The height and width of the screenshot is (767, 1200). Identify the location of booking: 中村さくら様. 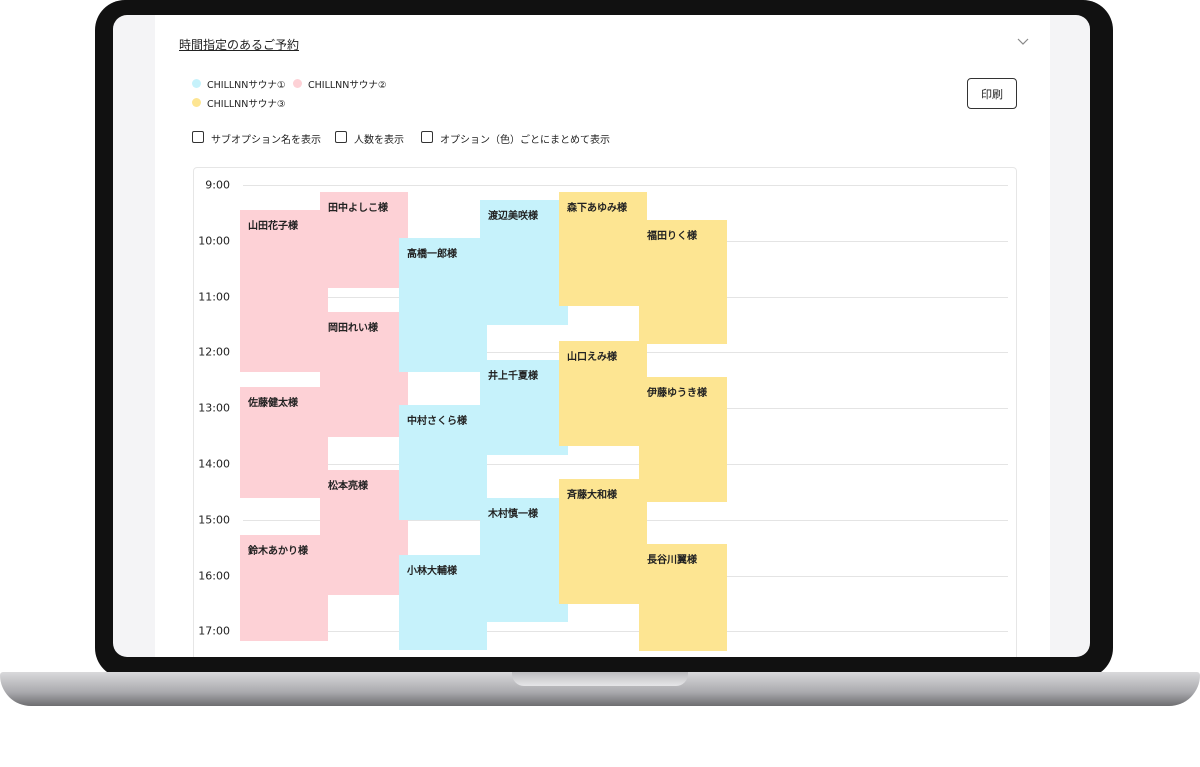
(443, 462).